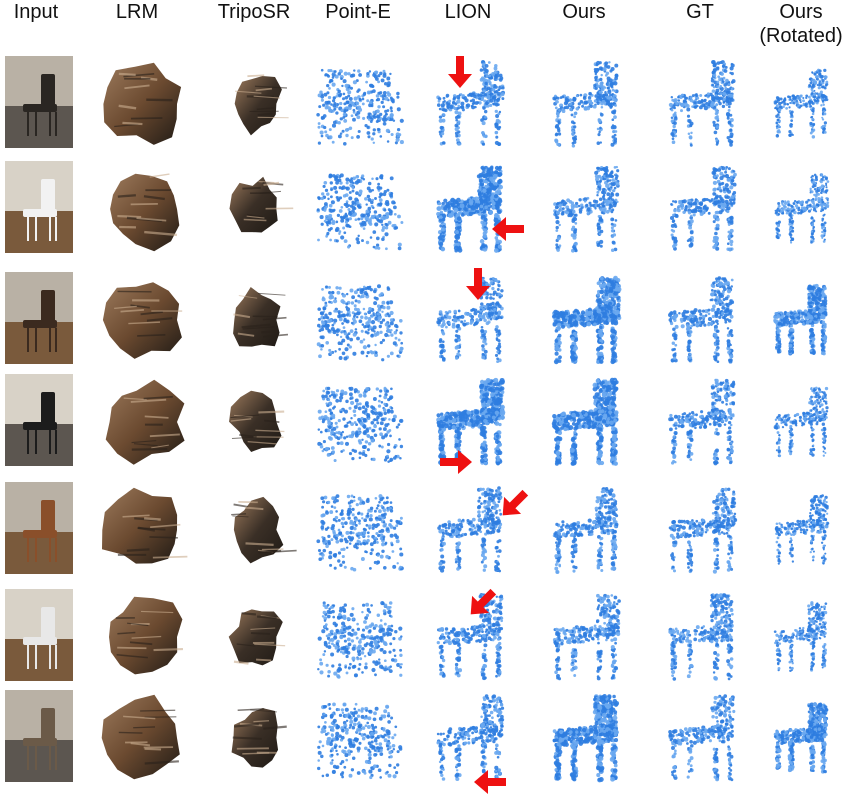  I want to click on cell-input-row4, so click(39, 420).